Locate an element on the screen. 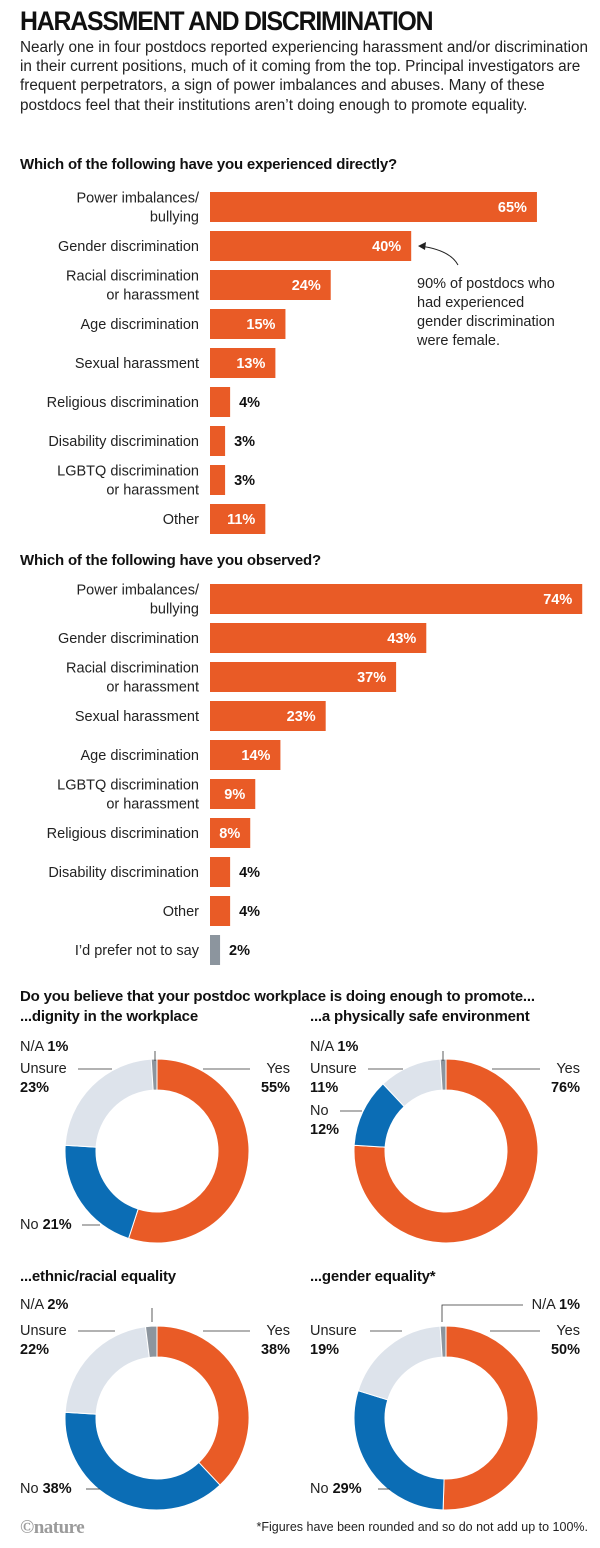  donut-chart-1: Yes 76% No 12% Unsure 11% N/A 1% is located at coordinates (445, 1141).